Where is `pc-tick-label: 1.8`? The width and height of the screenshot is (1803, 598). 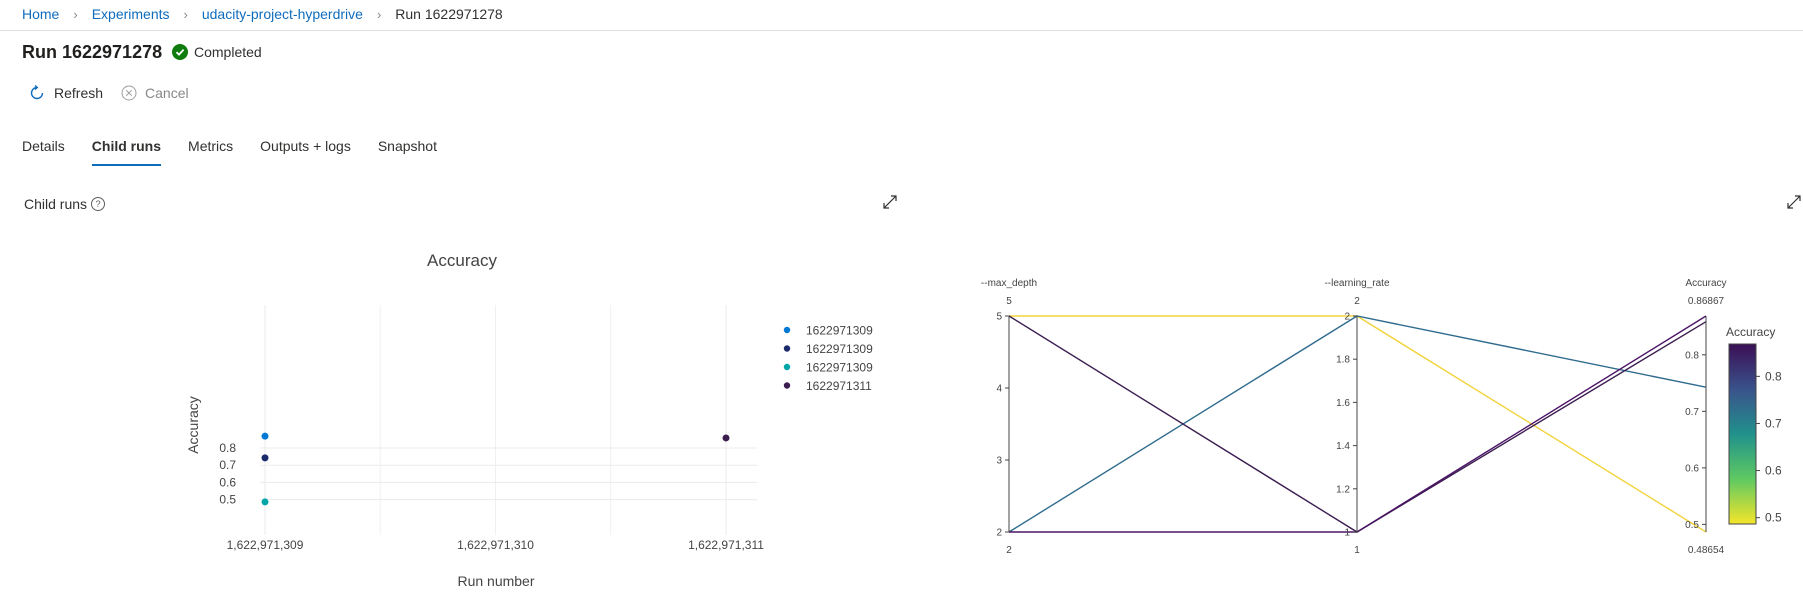
pc-tick-label: 1.8 is located at coordinates (1343, 360).